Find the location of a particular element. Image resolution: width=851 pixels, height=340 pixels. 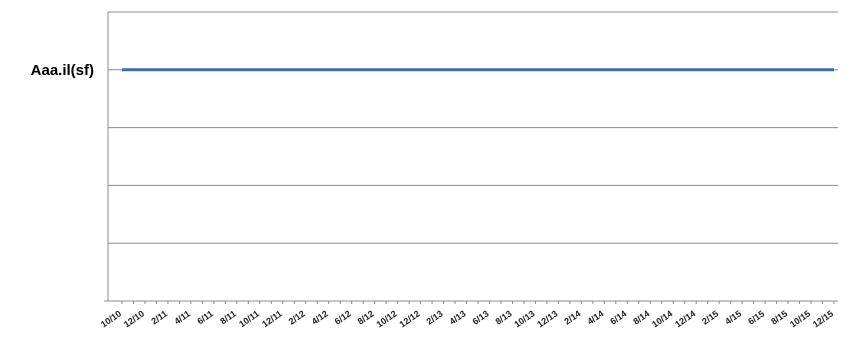

x-tick-label: 12/11 is located at coordinates (272, 318).